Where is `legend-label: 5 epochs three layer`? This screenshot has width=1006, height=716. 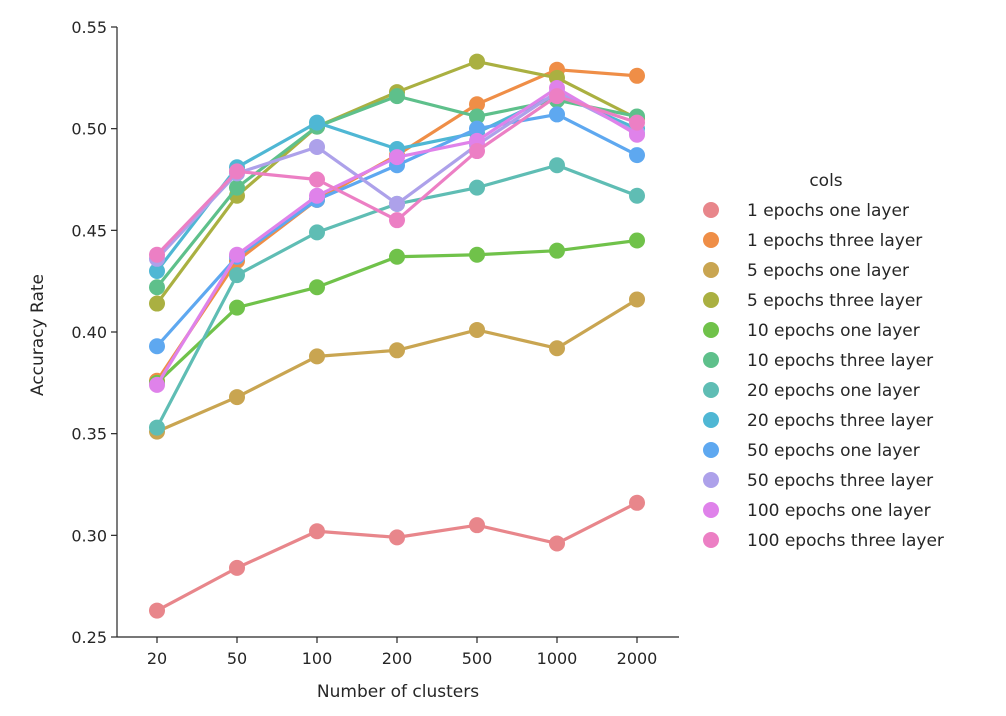 legend-label: 5 epochs three layer is located at coordinates (834, 301).